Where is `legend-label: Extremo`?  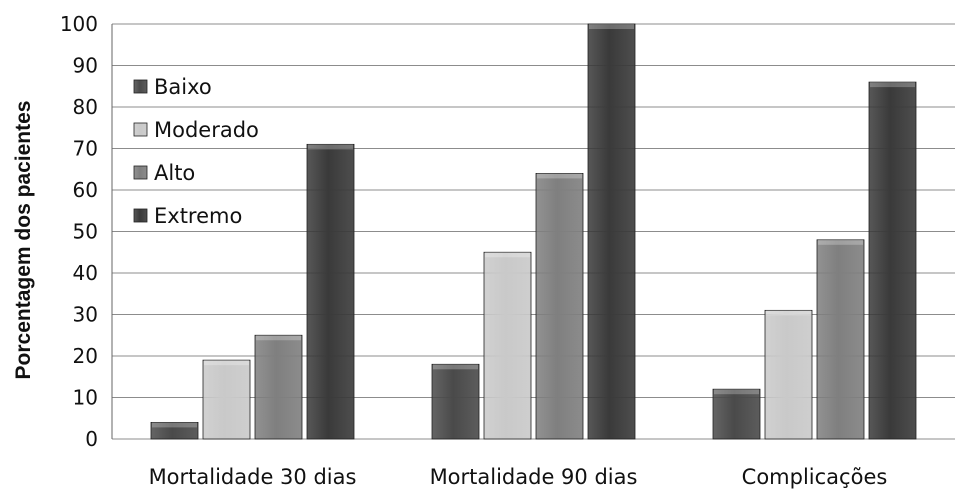
legend-label: Extremo is located at coordinates (198, 216).